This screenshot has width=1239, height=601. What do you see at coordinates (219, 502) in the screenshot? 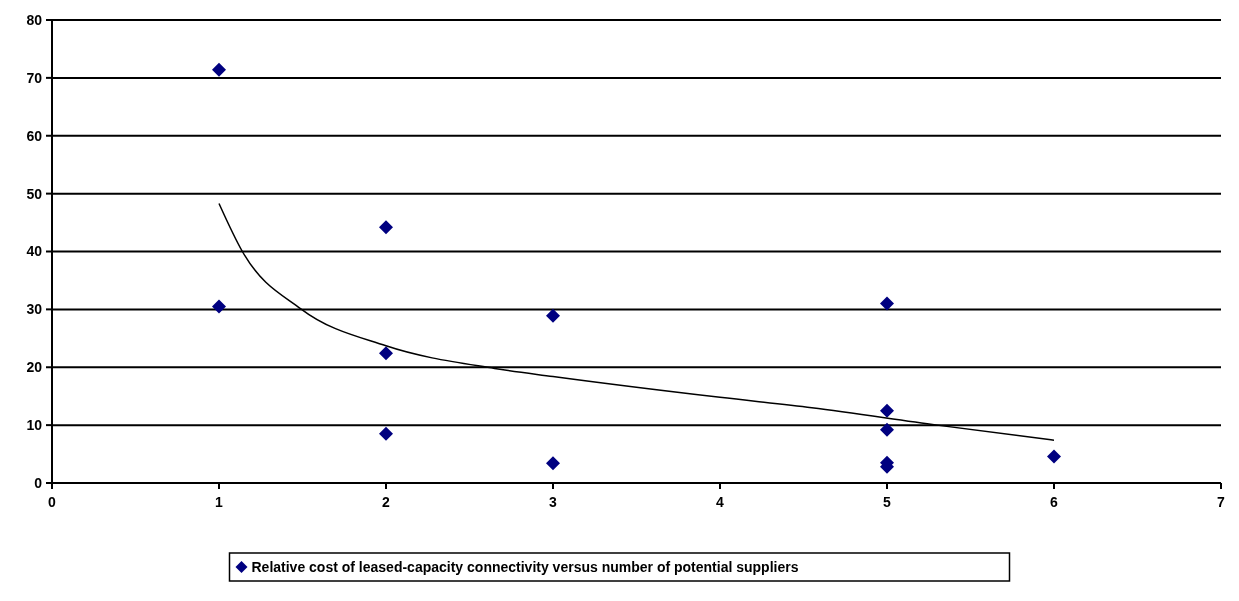
I see `x-tick-label: 1` at bounding box center [219, 502].